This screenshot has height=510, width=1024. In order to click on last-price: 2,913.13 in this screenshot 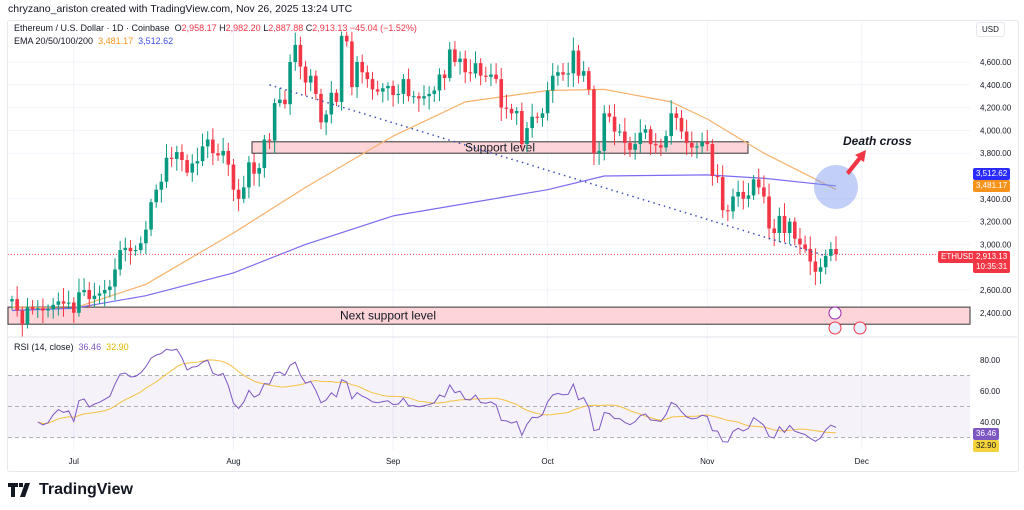, I will do `click(992, 256)`.